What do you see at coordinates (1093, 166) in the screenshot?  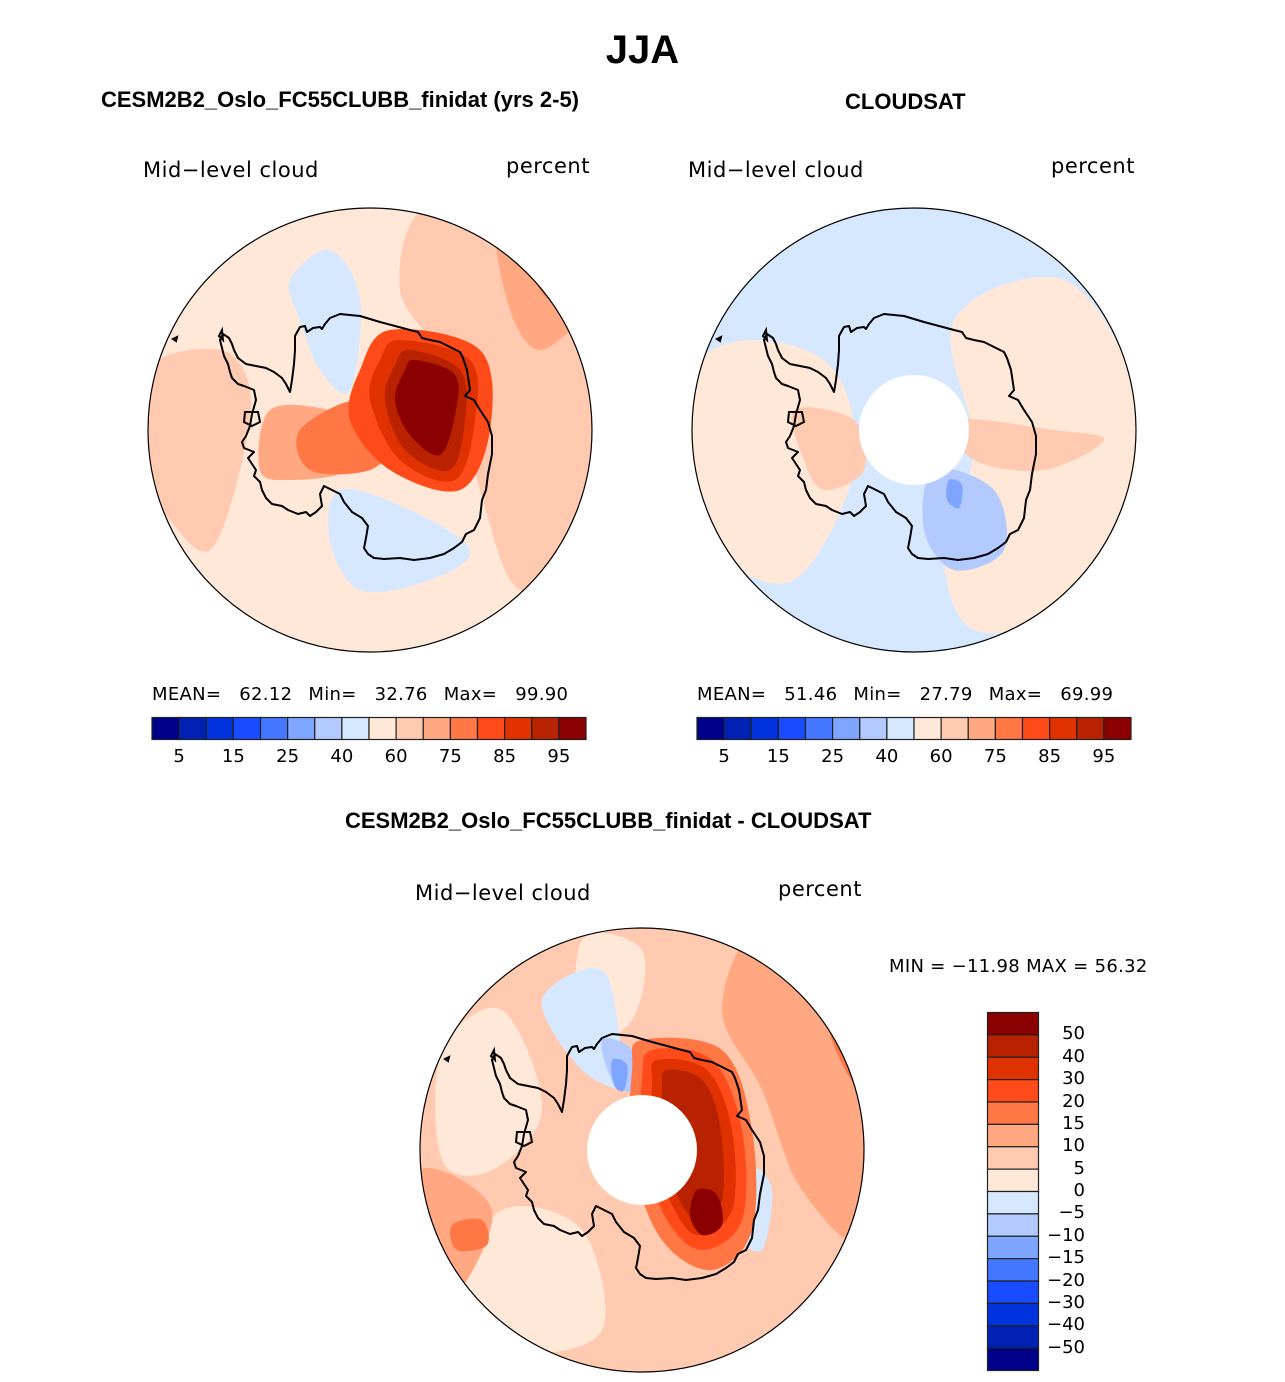 I see `obs-units-label: percent` at bounding box center [1093, 166].